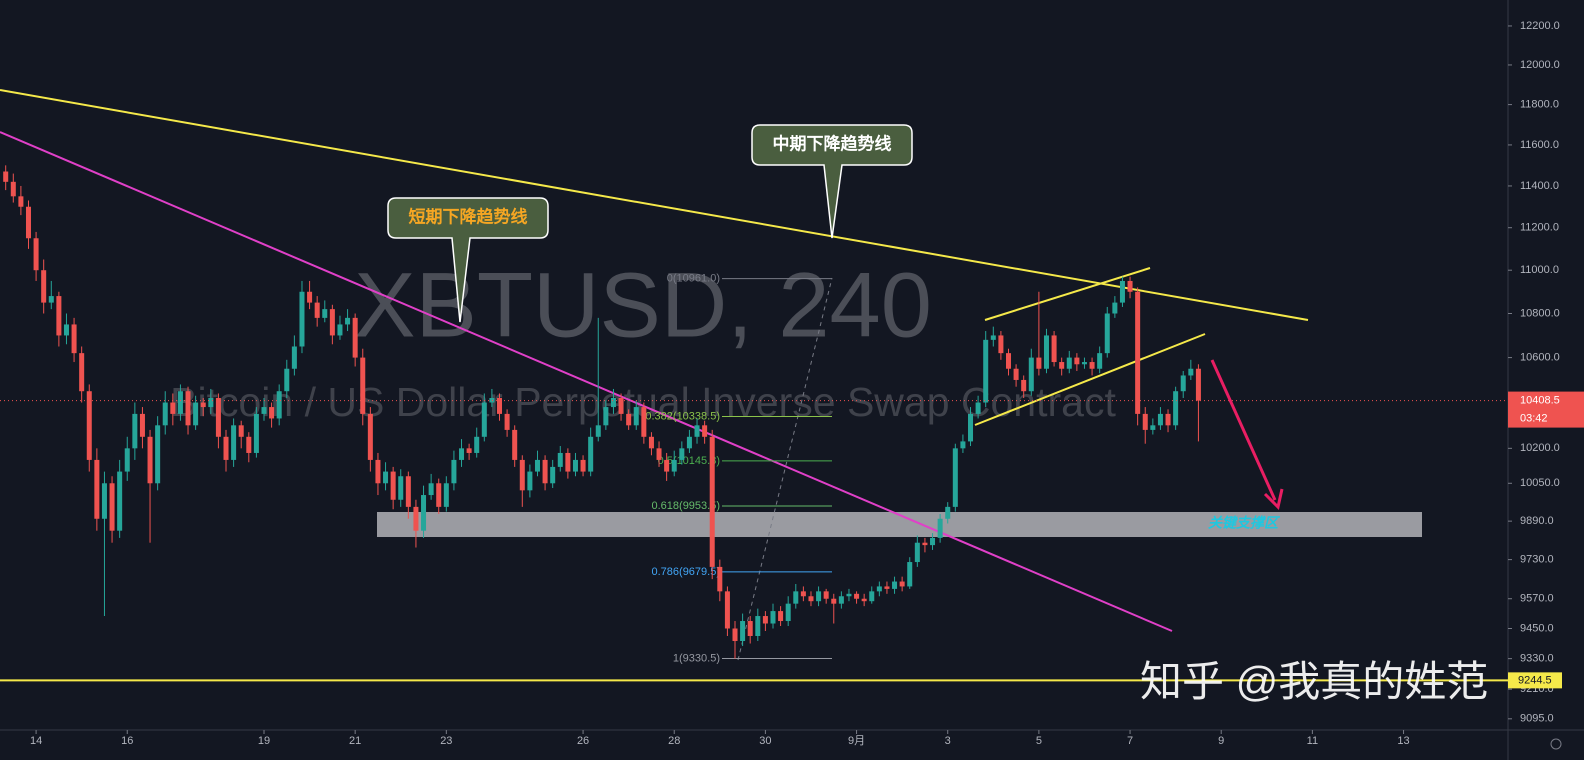 This screenshot has height=760, width=1584. I want to click on y-tick-label: 12000.0, so click(1540, 65).